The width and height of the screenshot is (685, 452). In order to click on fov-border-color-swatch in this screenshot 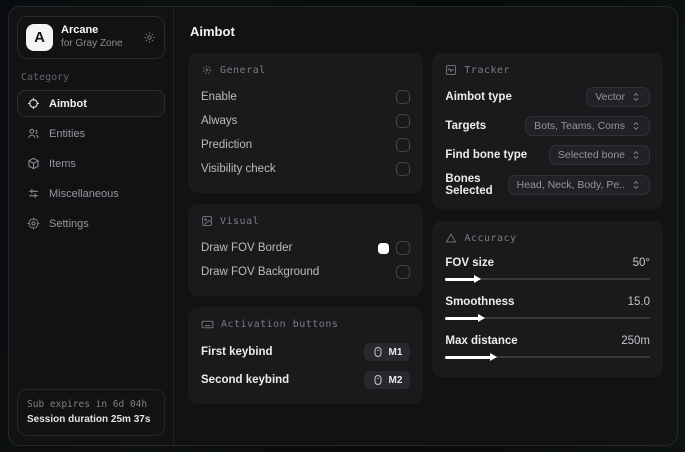, I will do `click(384, 248)`.